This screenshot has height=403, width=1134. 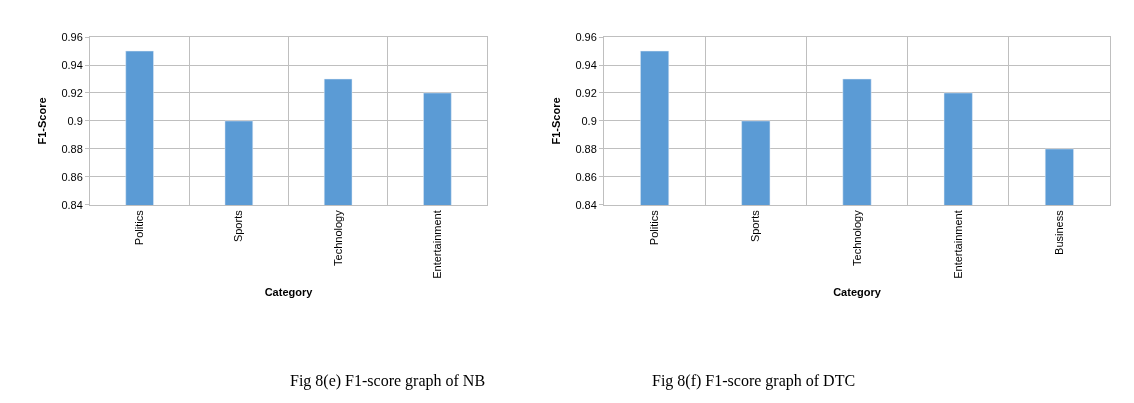 What do you see at coordinates (754, 381) in the screenshot?
I see `caption: Fig 8(f) F1-score graph of DTC` at bounding box center [754, 381].